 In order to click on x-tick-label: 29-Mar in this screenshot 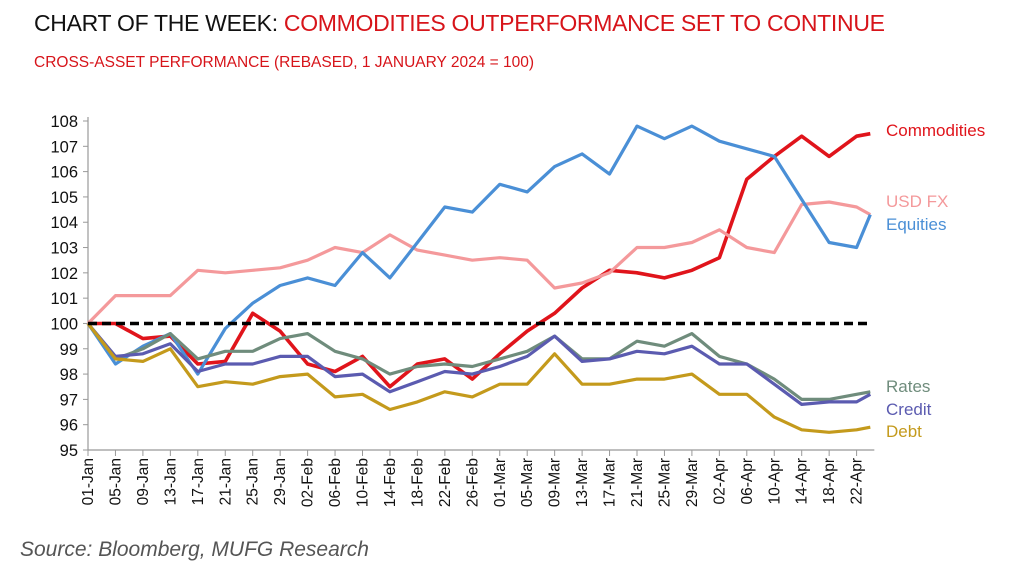, I will do `click(692, 482)`.